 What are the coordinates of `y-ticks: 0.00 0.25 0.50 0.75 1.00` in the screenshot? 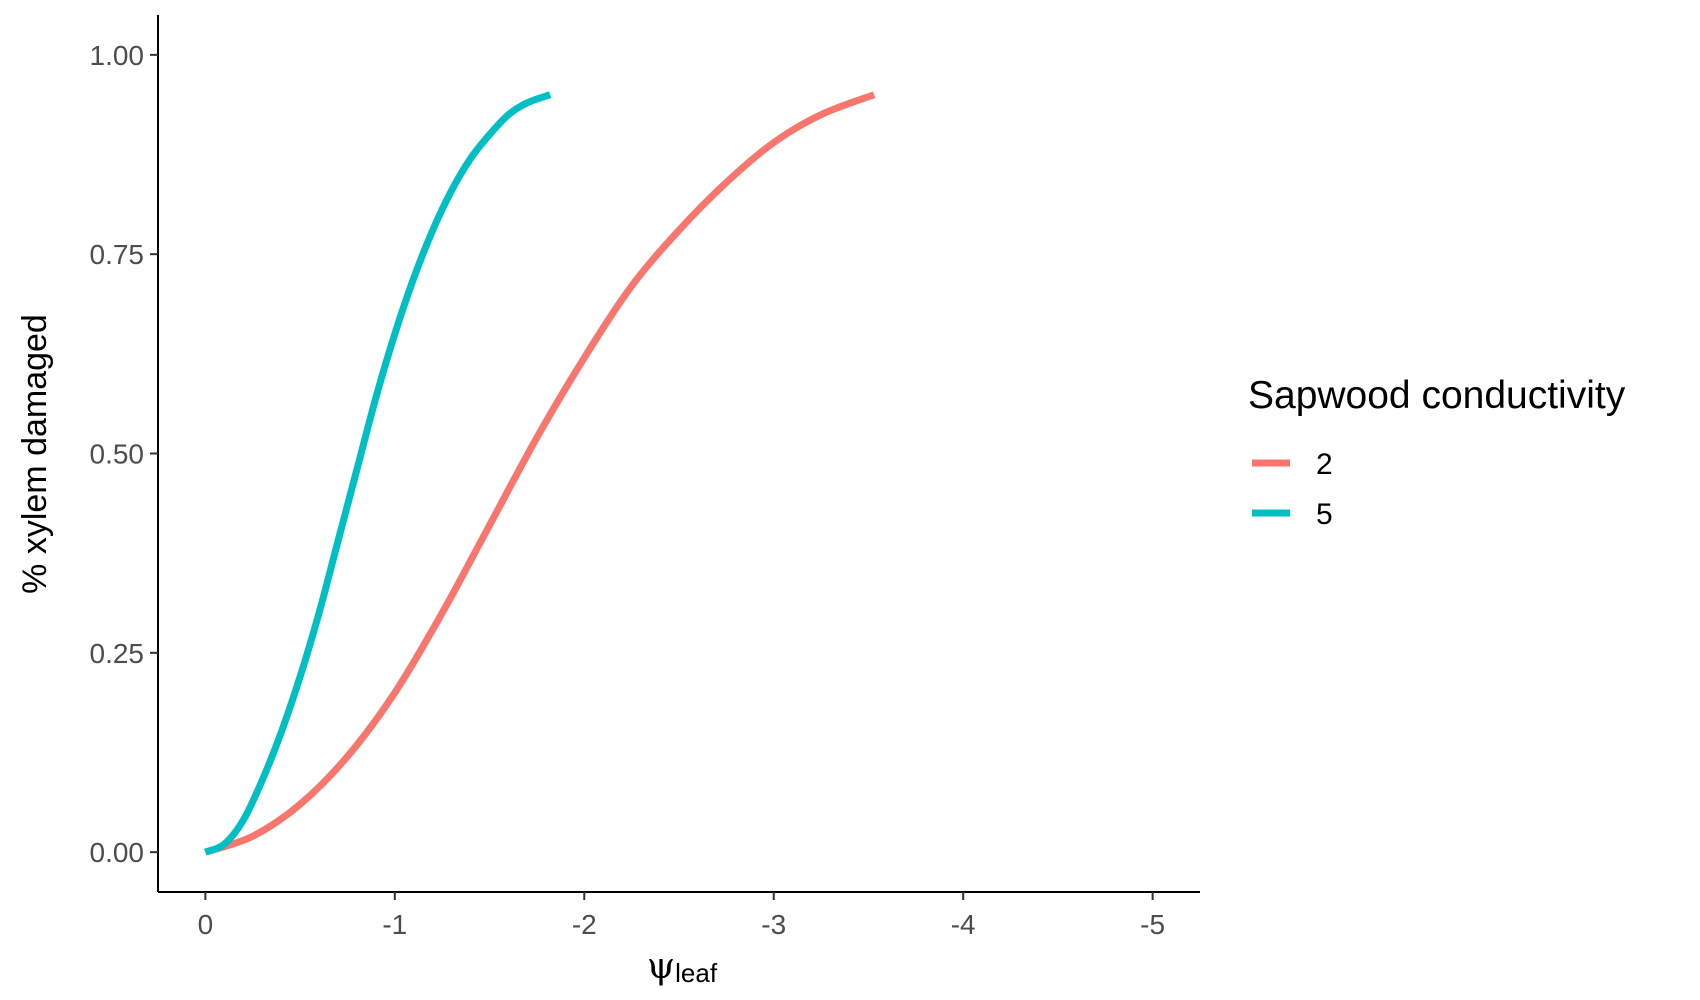 It's located at (124, 454).